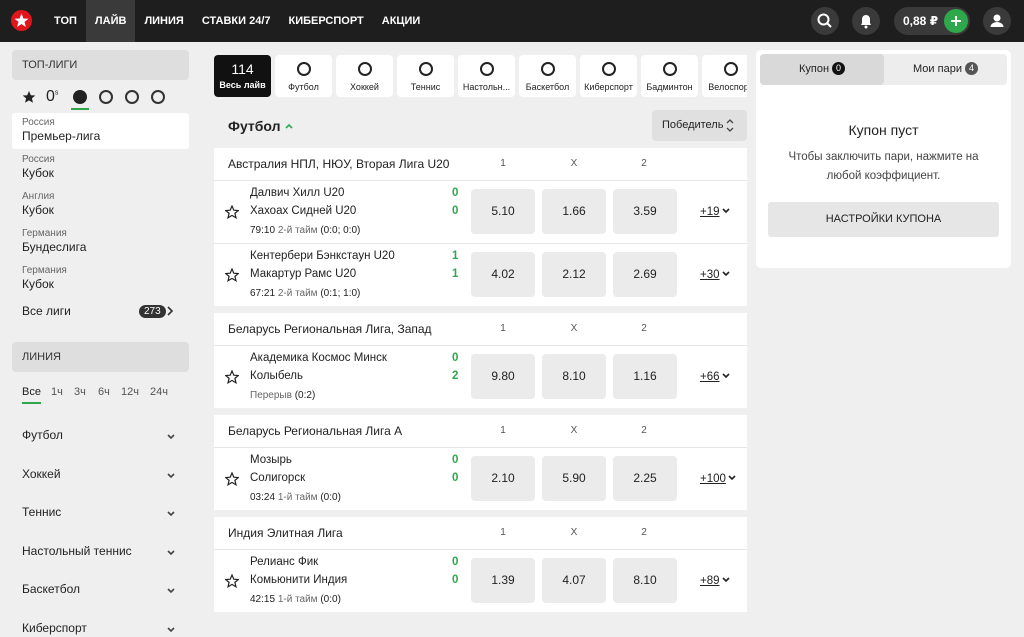  Describe the element at coordinates (303, 274) in the screenshot. I see `team-away: Макартур Рамс U20` at that location.